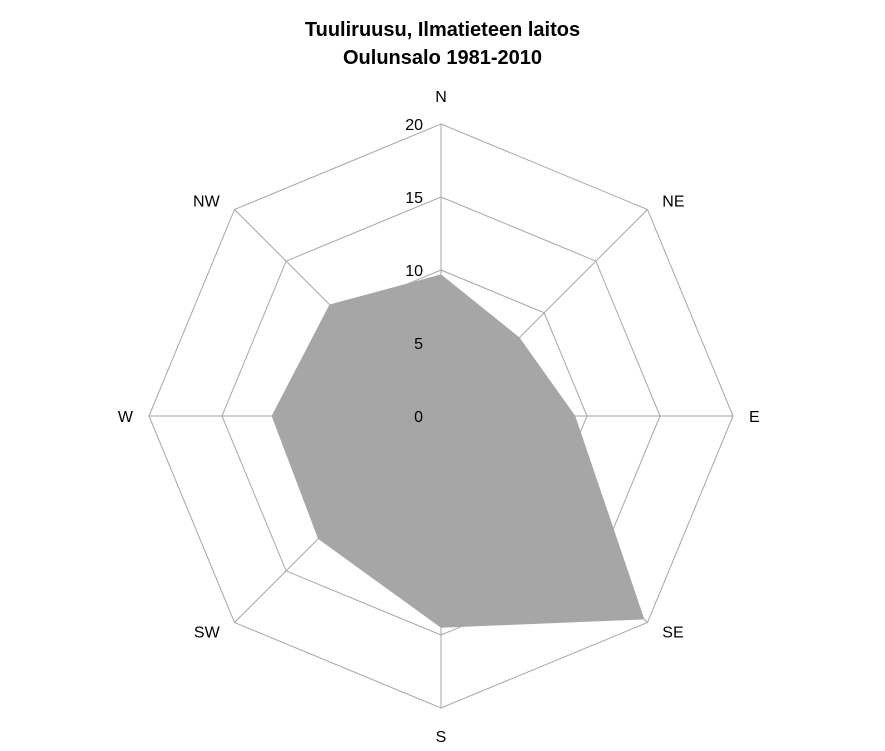 Image resolution: width=885 pixels, height=751 pixels. I want to click on category-label-w: W, so click(126, 417).